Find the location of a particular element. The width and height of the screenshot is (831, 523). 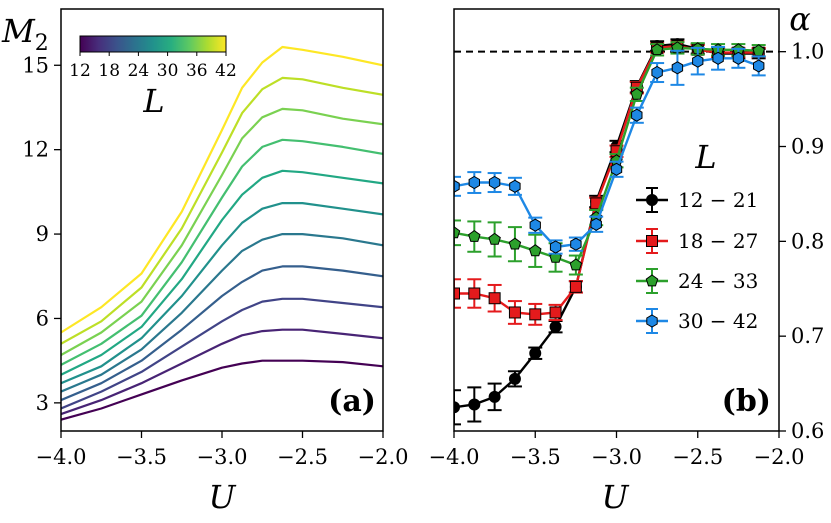

y-tick-label: 15 is located at coordinates (35, 65).